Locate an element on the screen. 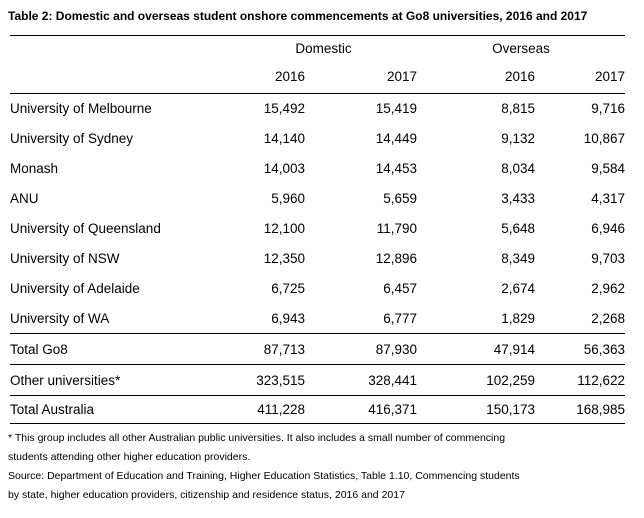  value-cell: 9,703 is located at coordinates (608, 258).